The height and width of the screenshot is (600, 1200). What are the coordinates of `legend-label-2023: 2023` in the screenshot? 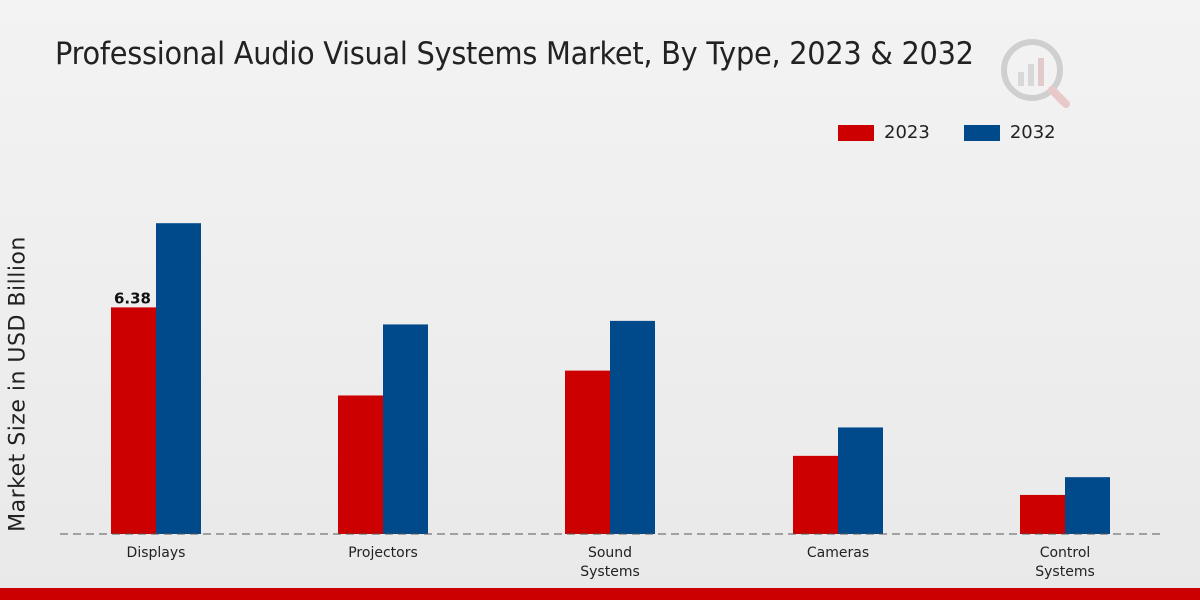 It's located at (907, 132).